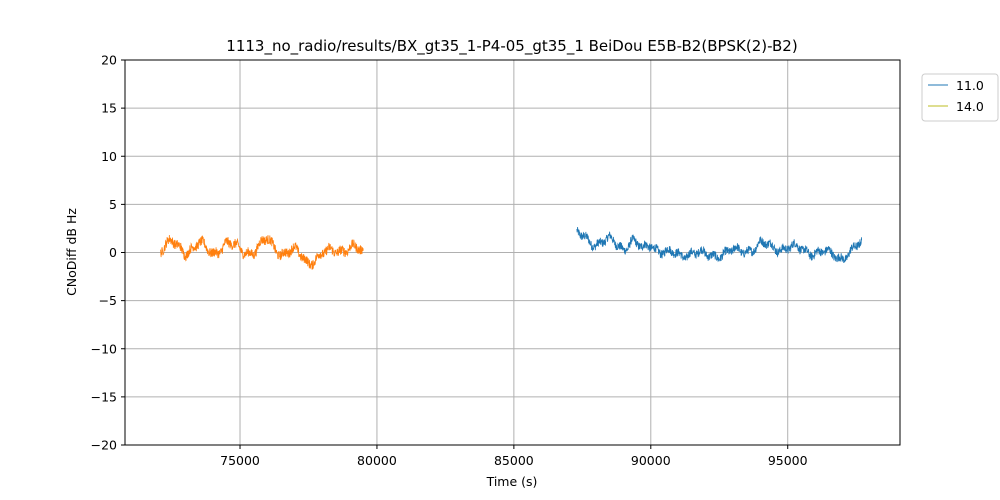  I want to click on y-tick-label: 10, so click(109, 156).